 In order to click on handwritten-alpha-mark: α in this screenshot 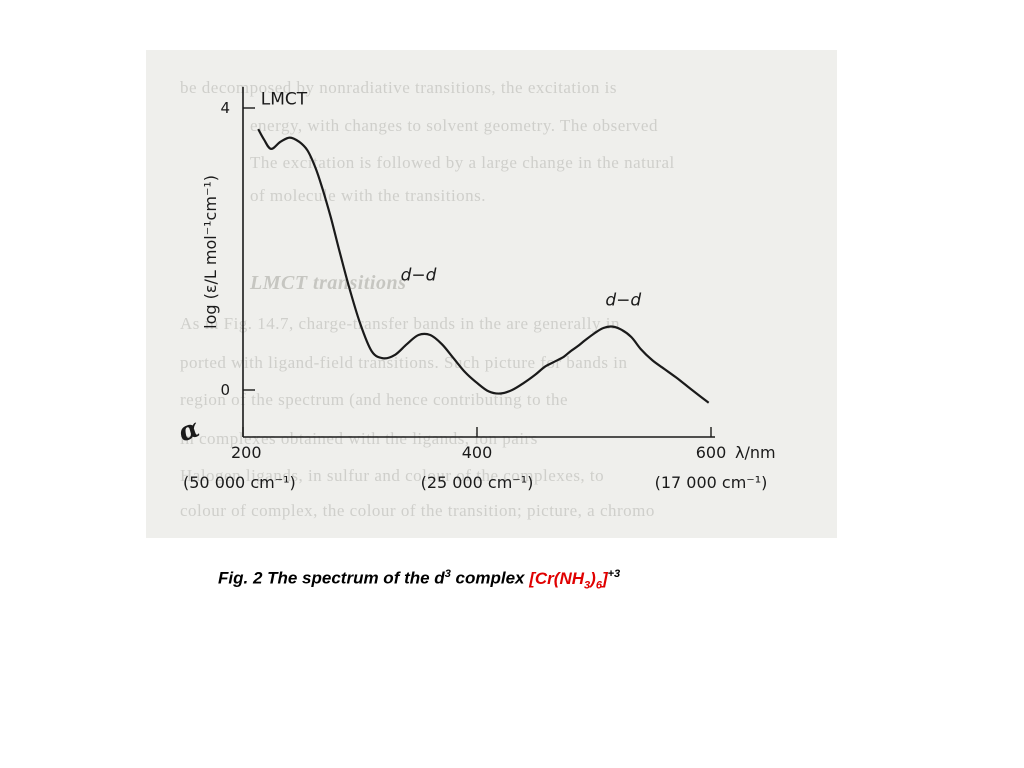, I will do `click(189, 430)`.